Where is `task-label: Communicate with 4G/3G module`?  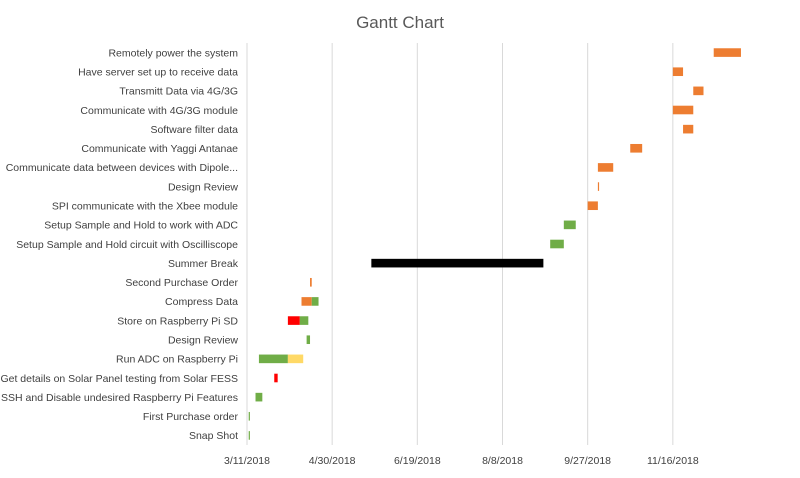 task-label: Communicate with 4G/3G module is located at coordinates (159, 111).